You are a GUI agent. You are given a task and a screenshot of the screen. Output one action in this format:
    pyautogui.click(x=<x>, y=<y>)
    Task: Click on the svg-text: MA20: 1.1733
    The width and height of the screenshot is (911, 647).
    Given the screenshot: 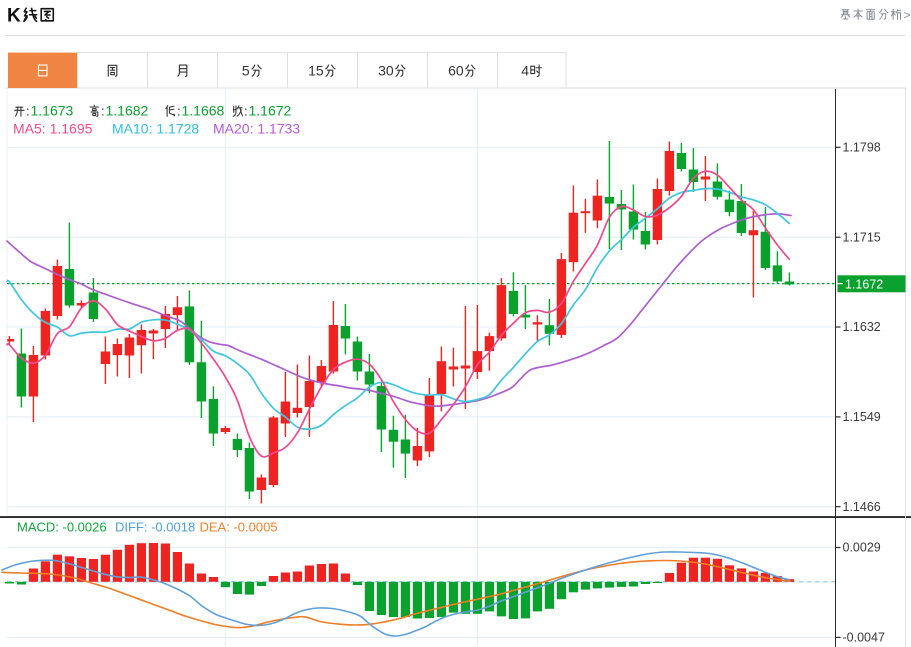 What is the action you would take?
    pyautogui.click(x=256, y=129)
    